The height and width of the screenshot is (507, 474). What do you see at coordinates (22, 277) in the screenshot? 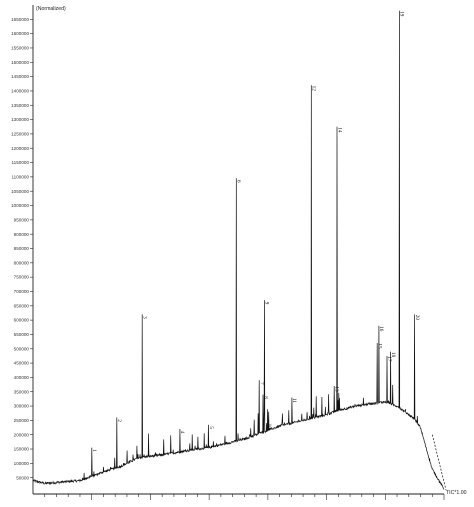
I see `y-tick-label: 750000` at bounding box center [22, 277].